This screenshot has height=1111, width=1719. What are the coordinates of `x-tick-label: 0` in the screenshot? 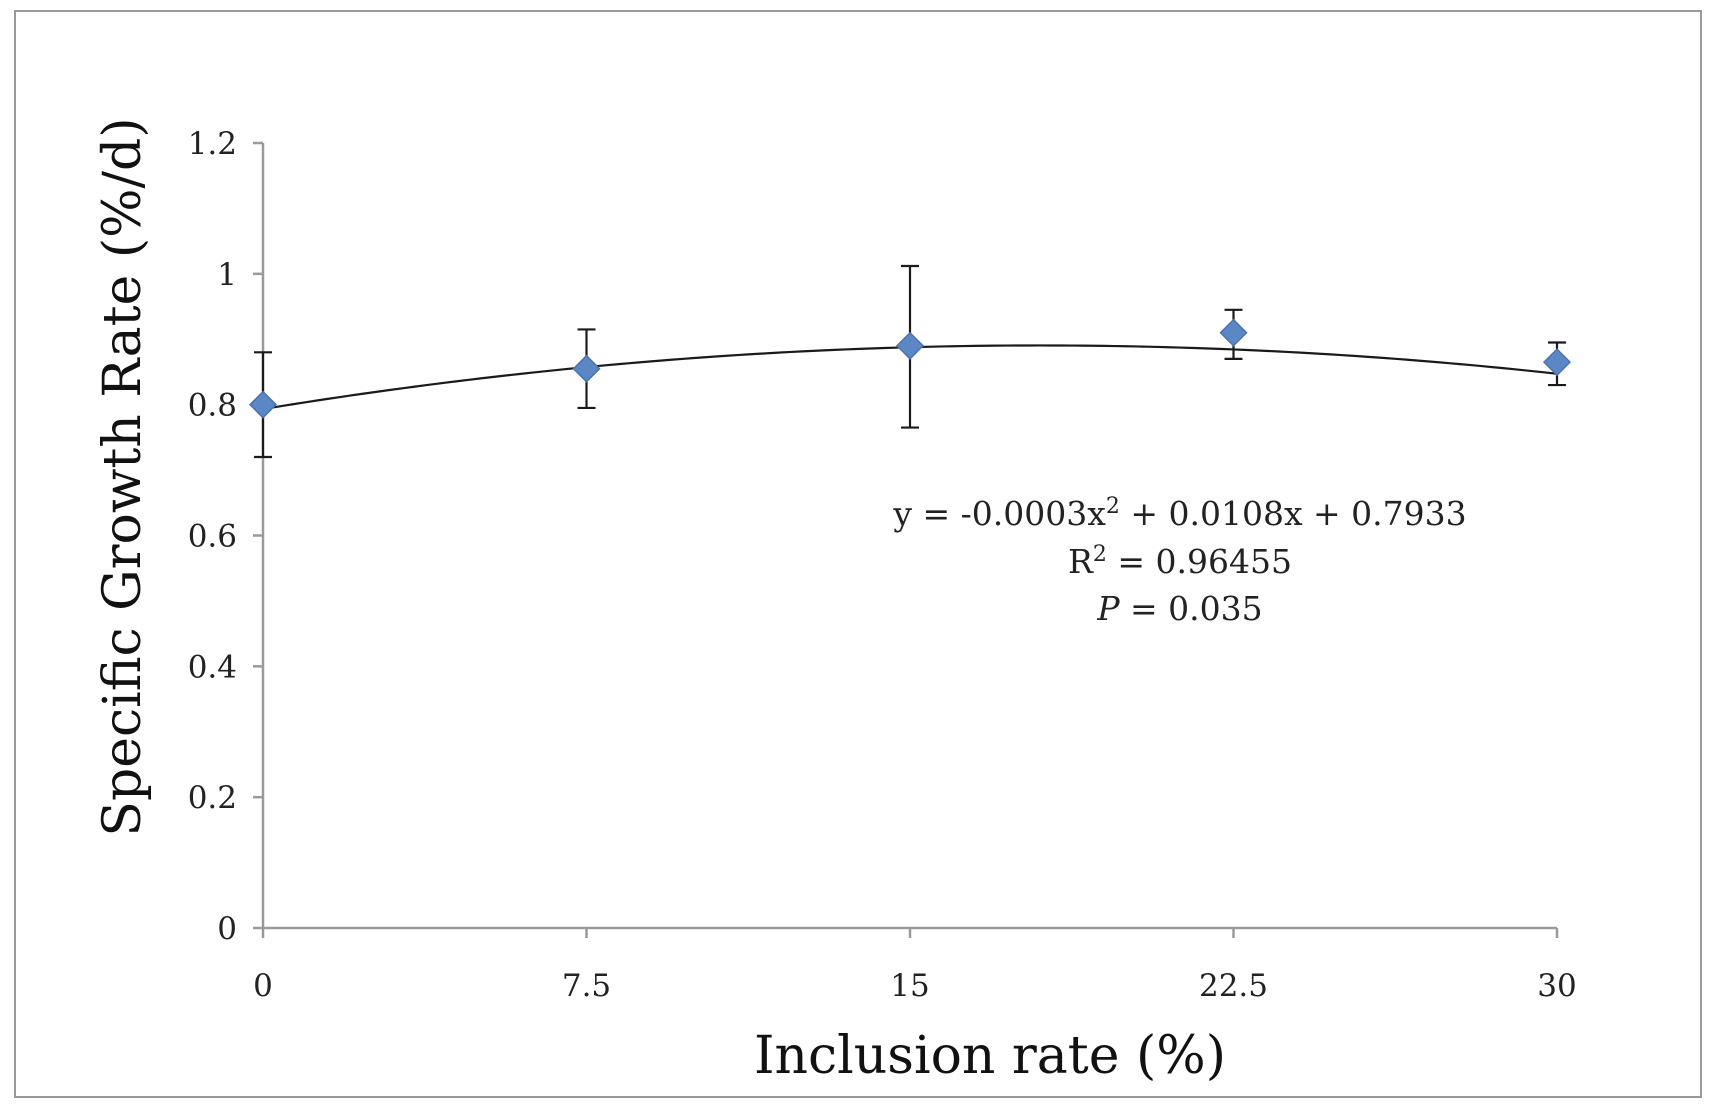 It's located at (263, 986).